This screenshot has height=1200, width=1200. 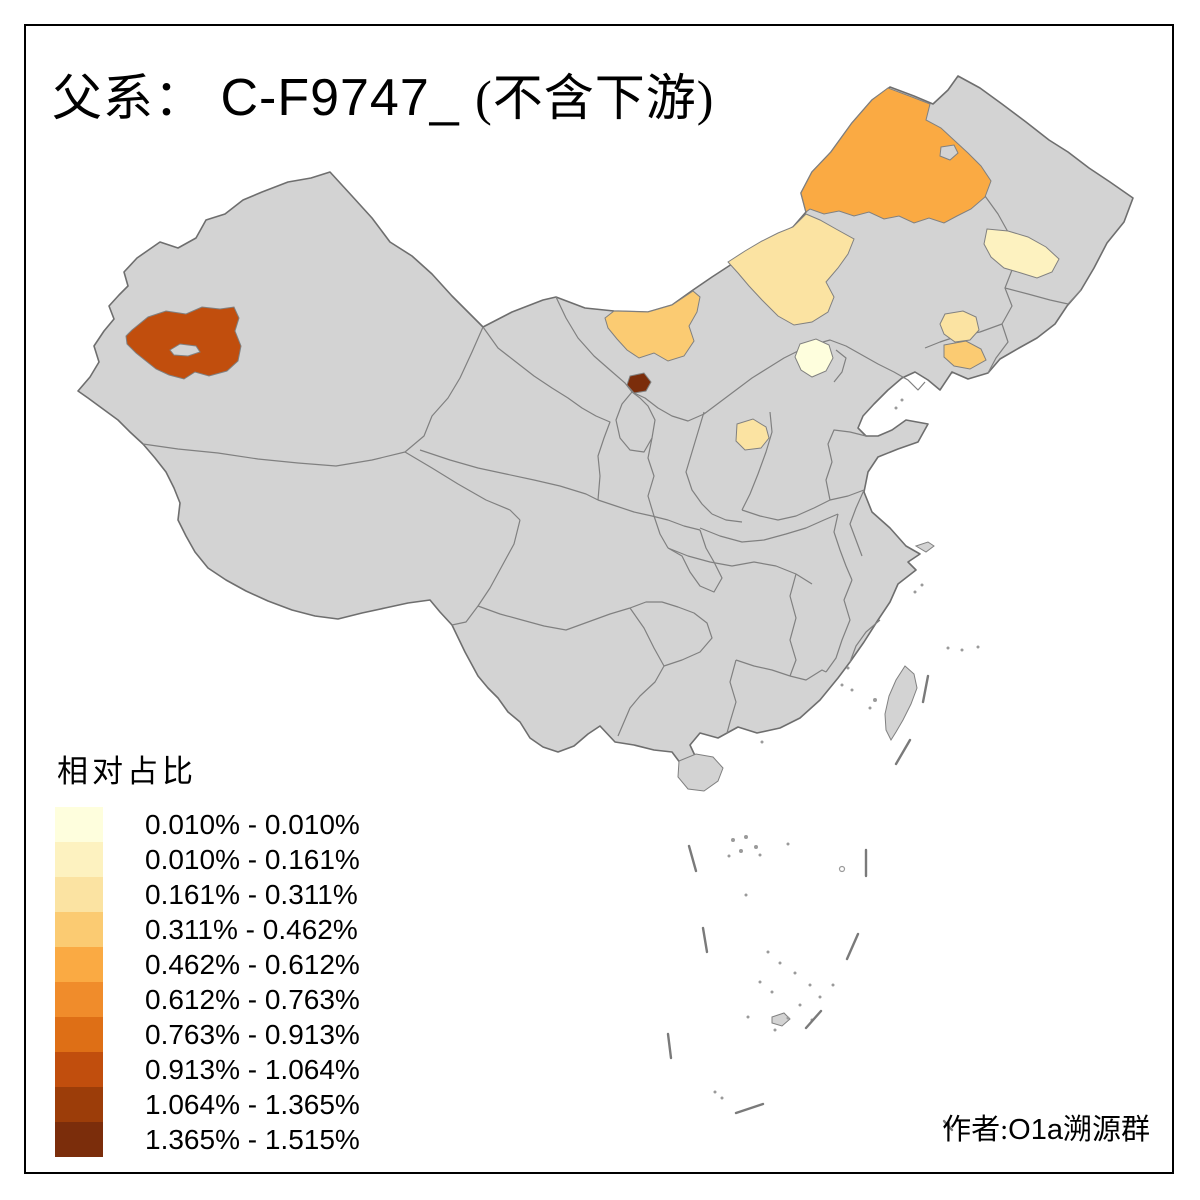 What do you see at coordinates (791, 269) in the screenshot?
I see `region-xilingol-inner-mongolia` at bounding box center [791, 269].